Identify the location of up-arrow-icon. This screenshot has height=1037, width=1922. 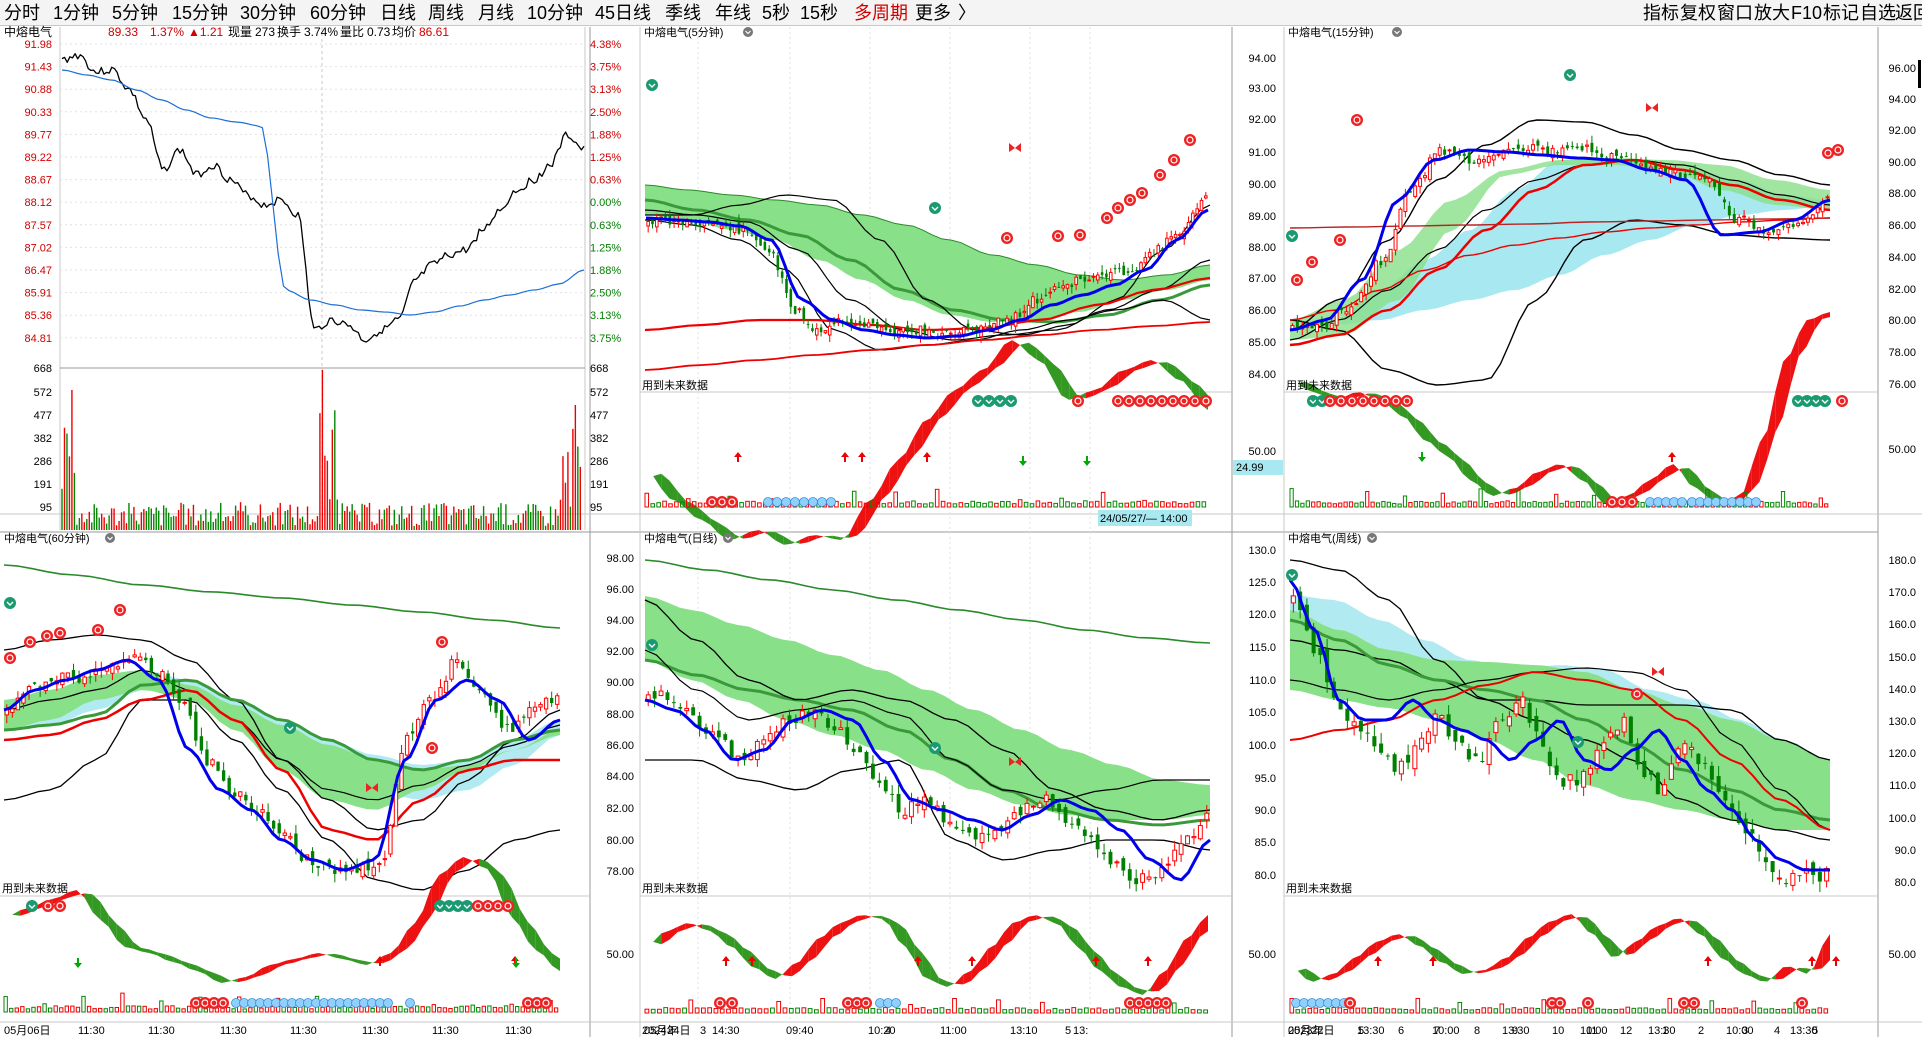
(1836, 961).